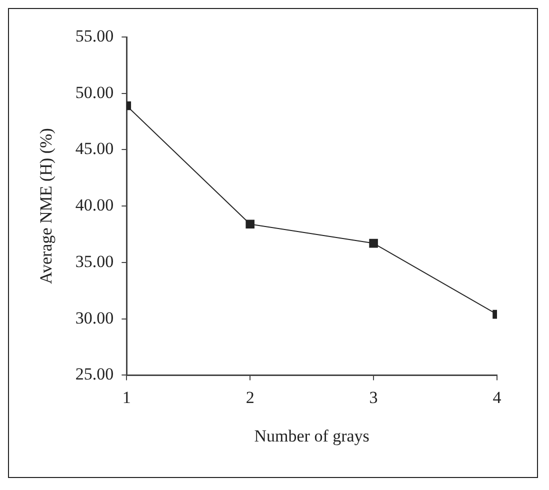  What do you see at coordinates (373, 397) in the screenshot?
I see `x-tick-label: 3` at bounding box center [373, 397].